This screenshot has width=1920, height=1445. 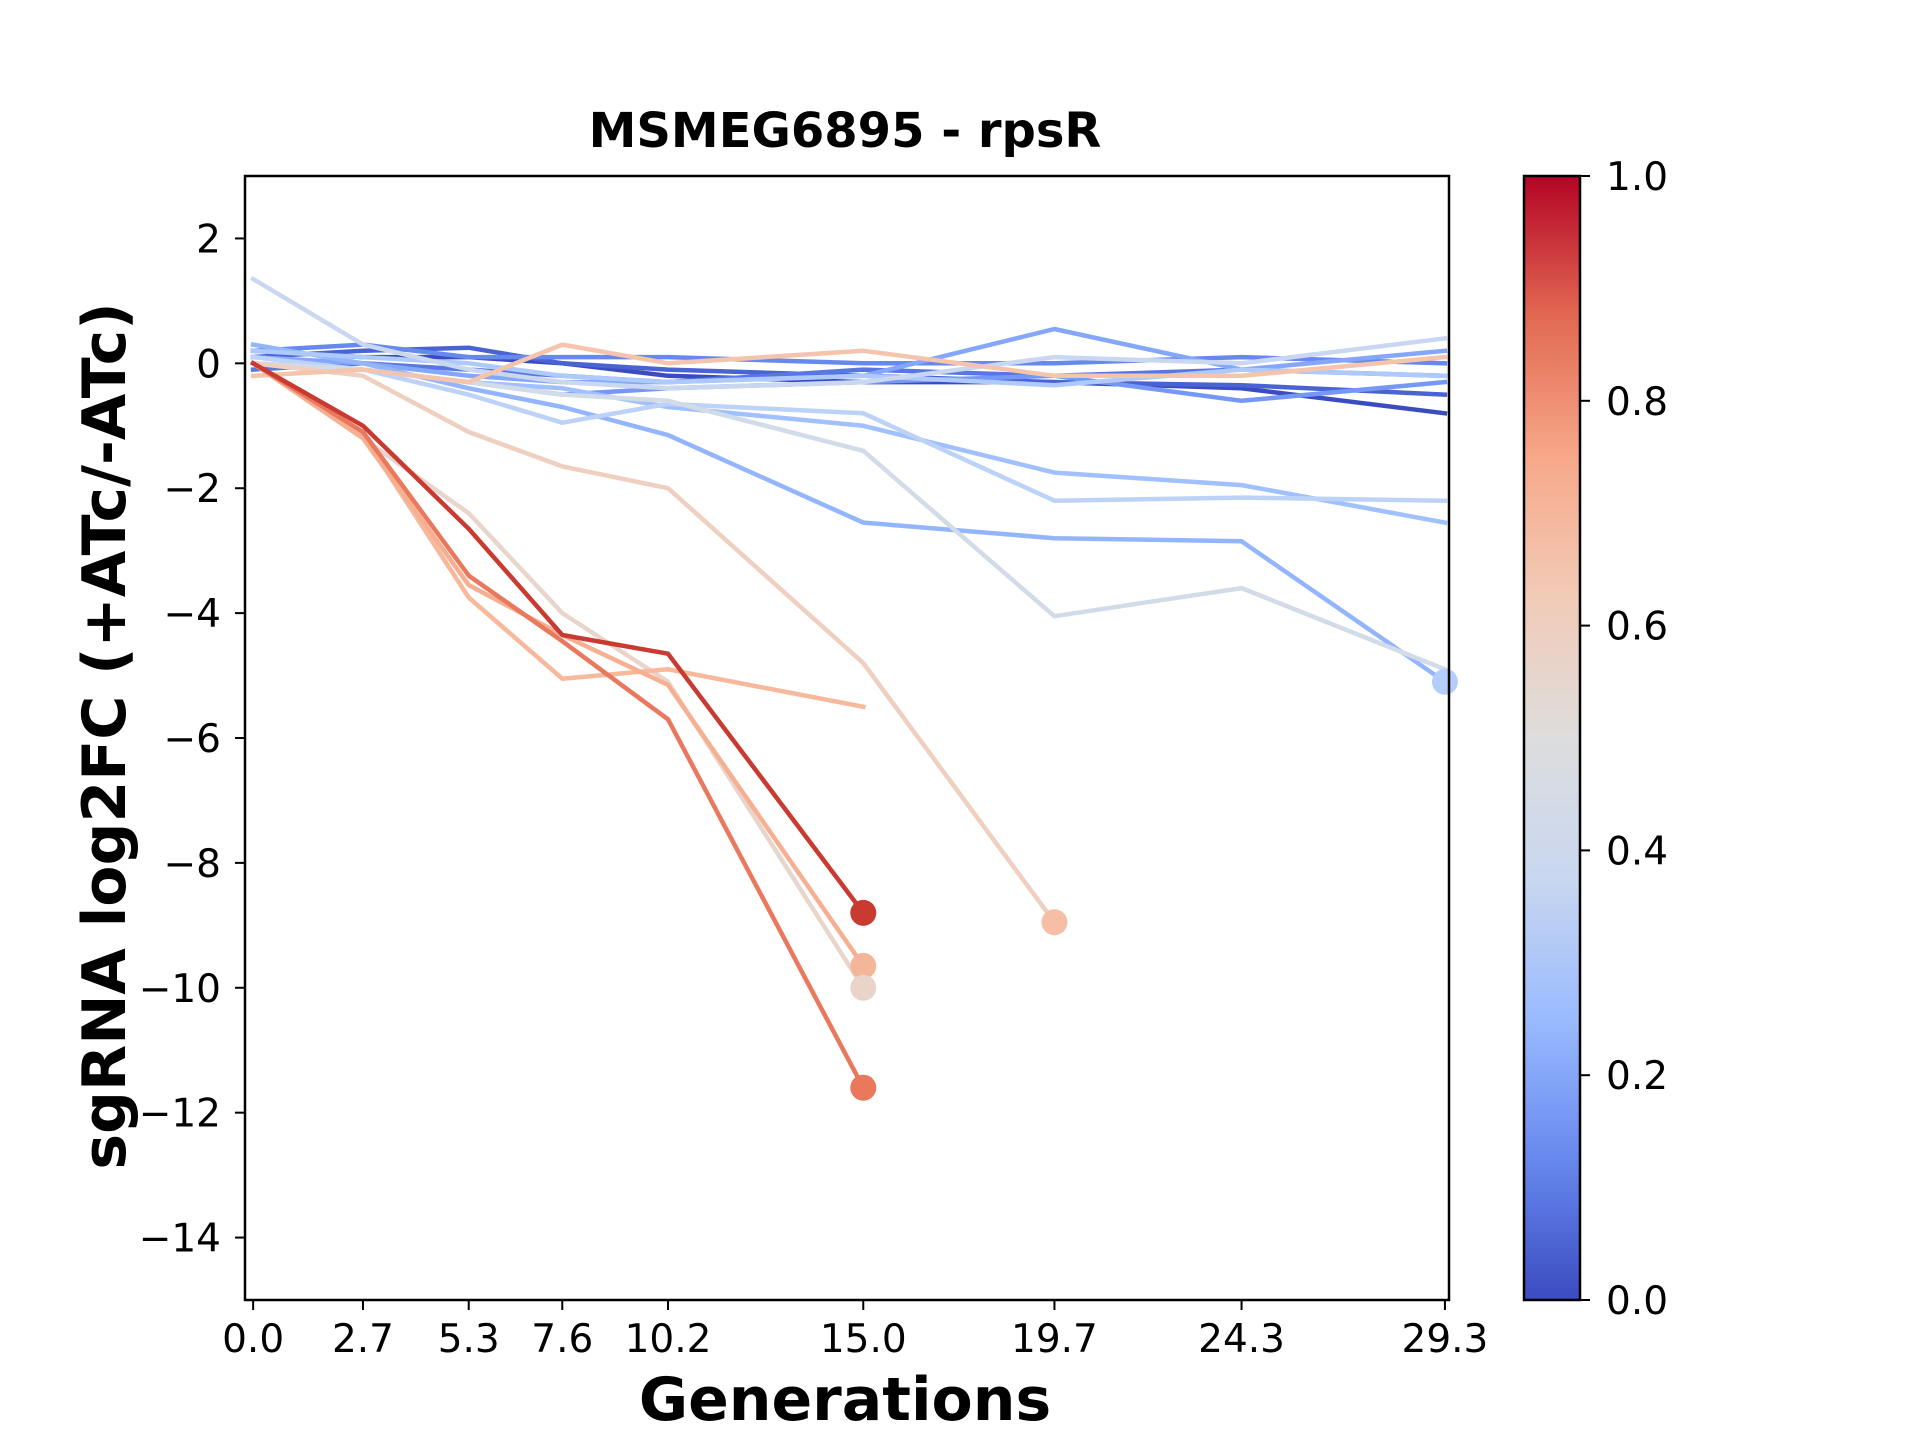 What do you see at coordinates (1637, 1076) in the screenshot?
I see `colorbar-tick-label: 0.2` at bounding box center [1637, 1076].